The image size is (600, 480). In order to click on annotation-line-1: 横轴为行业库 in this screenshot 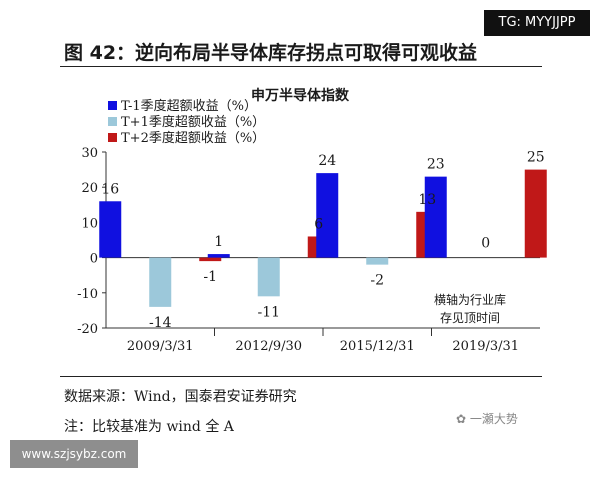, I will do `click(470, 299)`.